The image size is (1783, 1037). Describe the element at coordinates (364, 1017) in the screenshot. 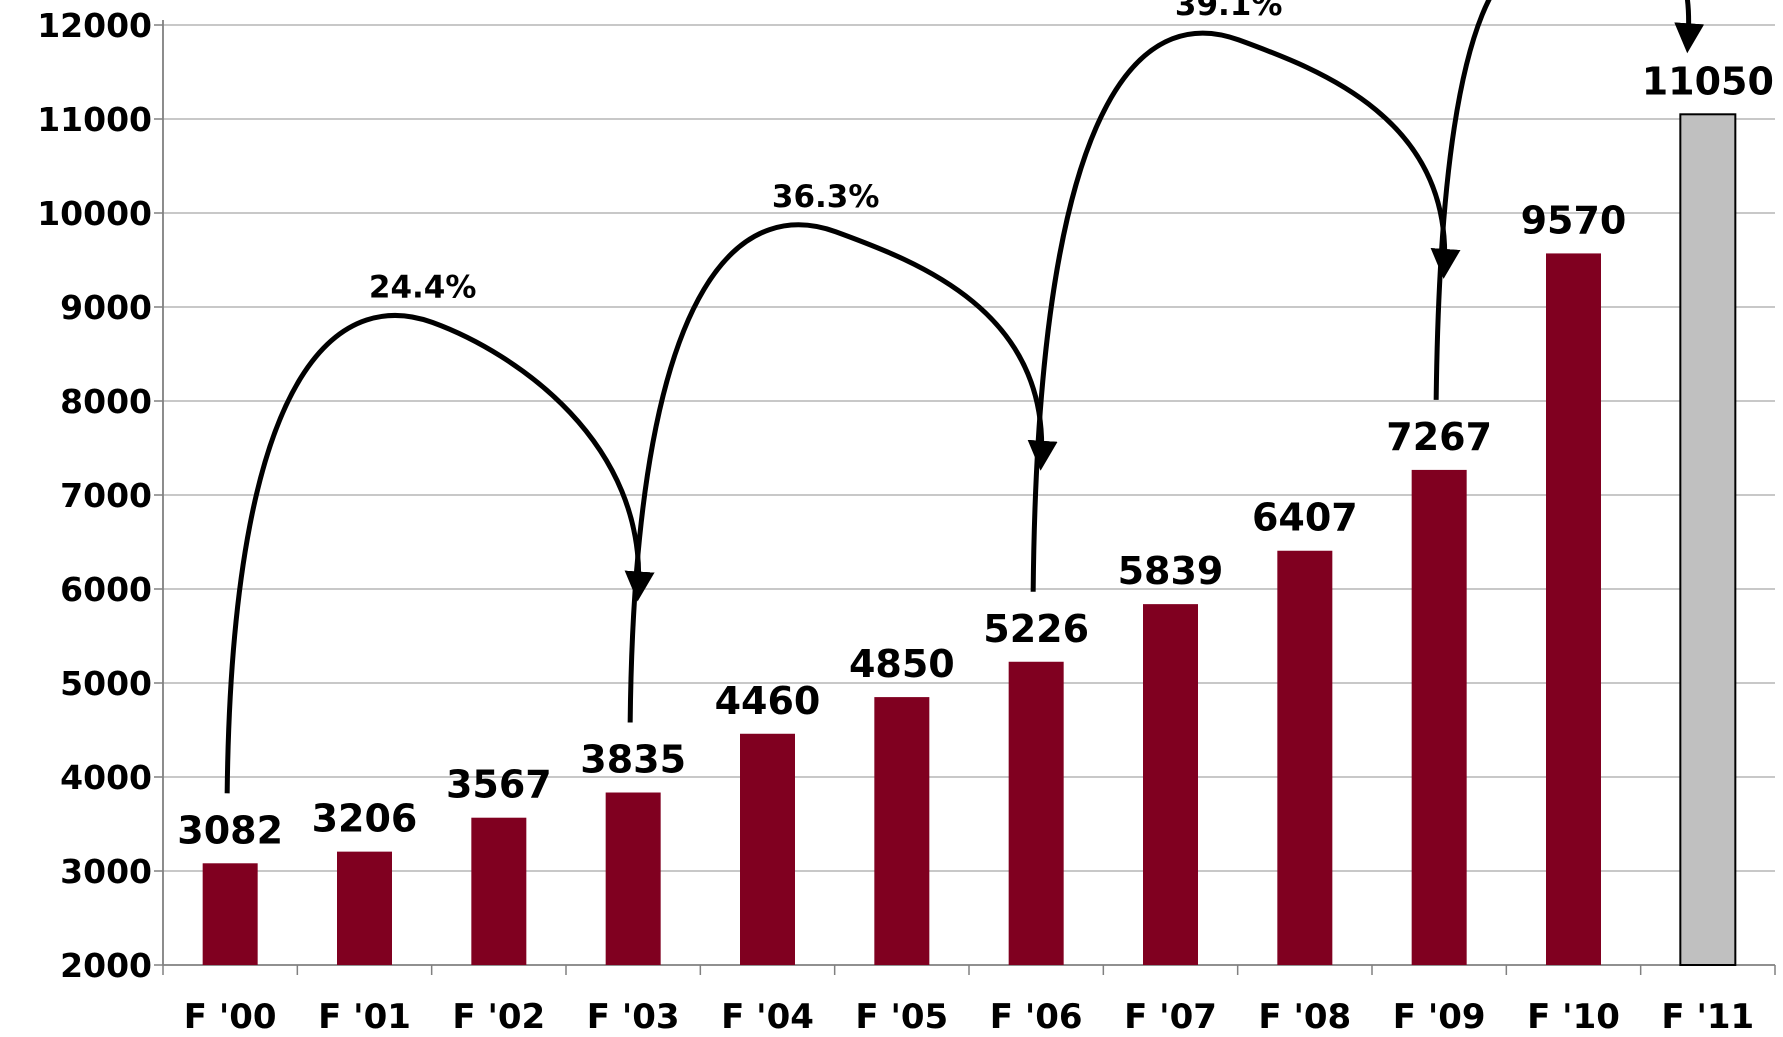

I see `x-tick-label: F '01` at that location.